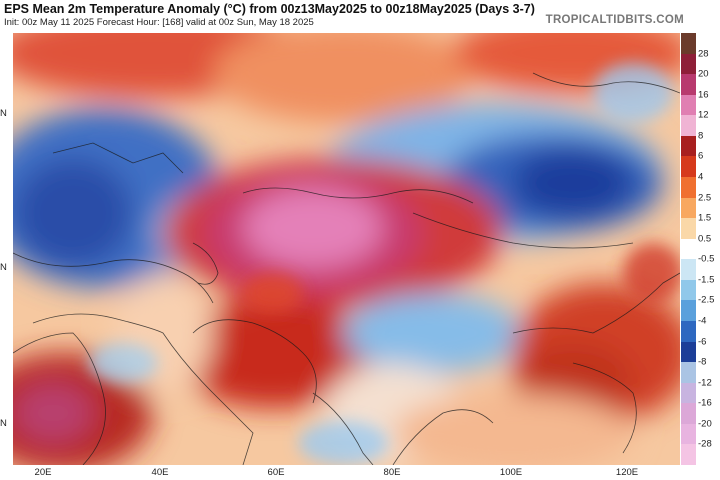 Image resolution: width=720 pixels, height=480 pixels. I want to click on colorbar-tick-label: -28, so click(705, 444).